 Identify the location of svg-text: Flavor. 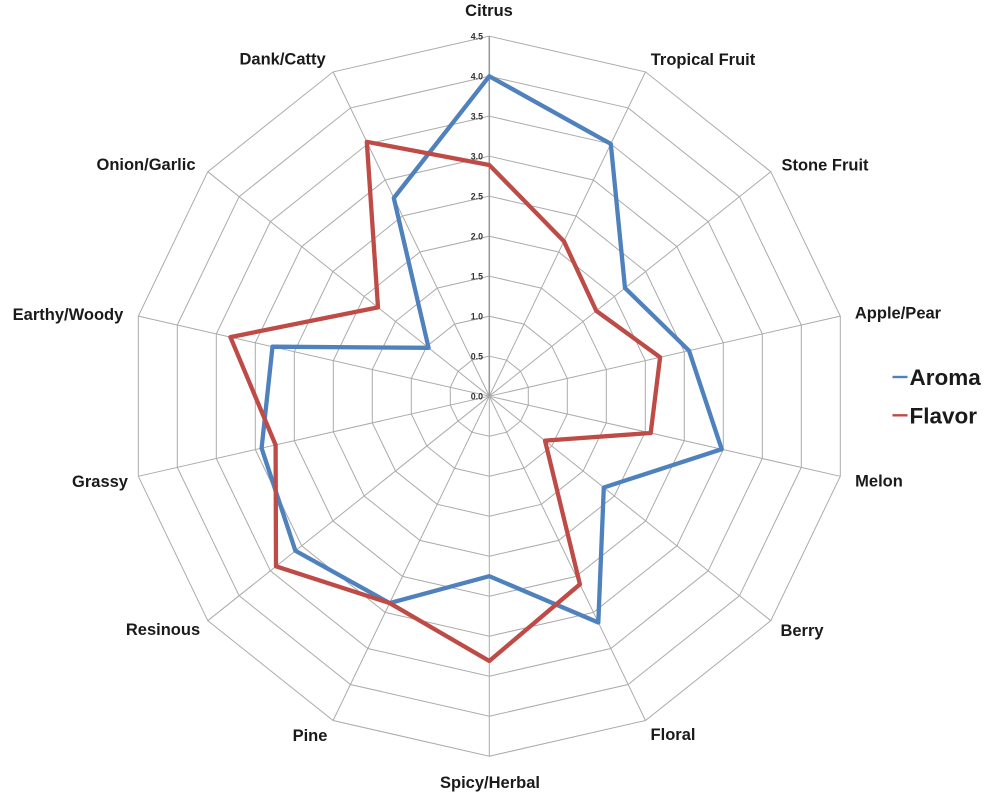
(944, 415).